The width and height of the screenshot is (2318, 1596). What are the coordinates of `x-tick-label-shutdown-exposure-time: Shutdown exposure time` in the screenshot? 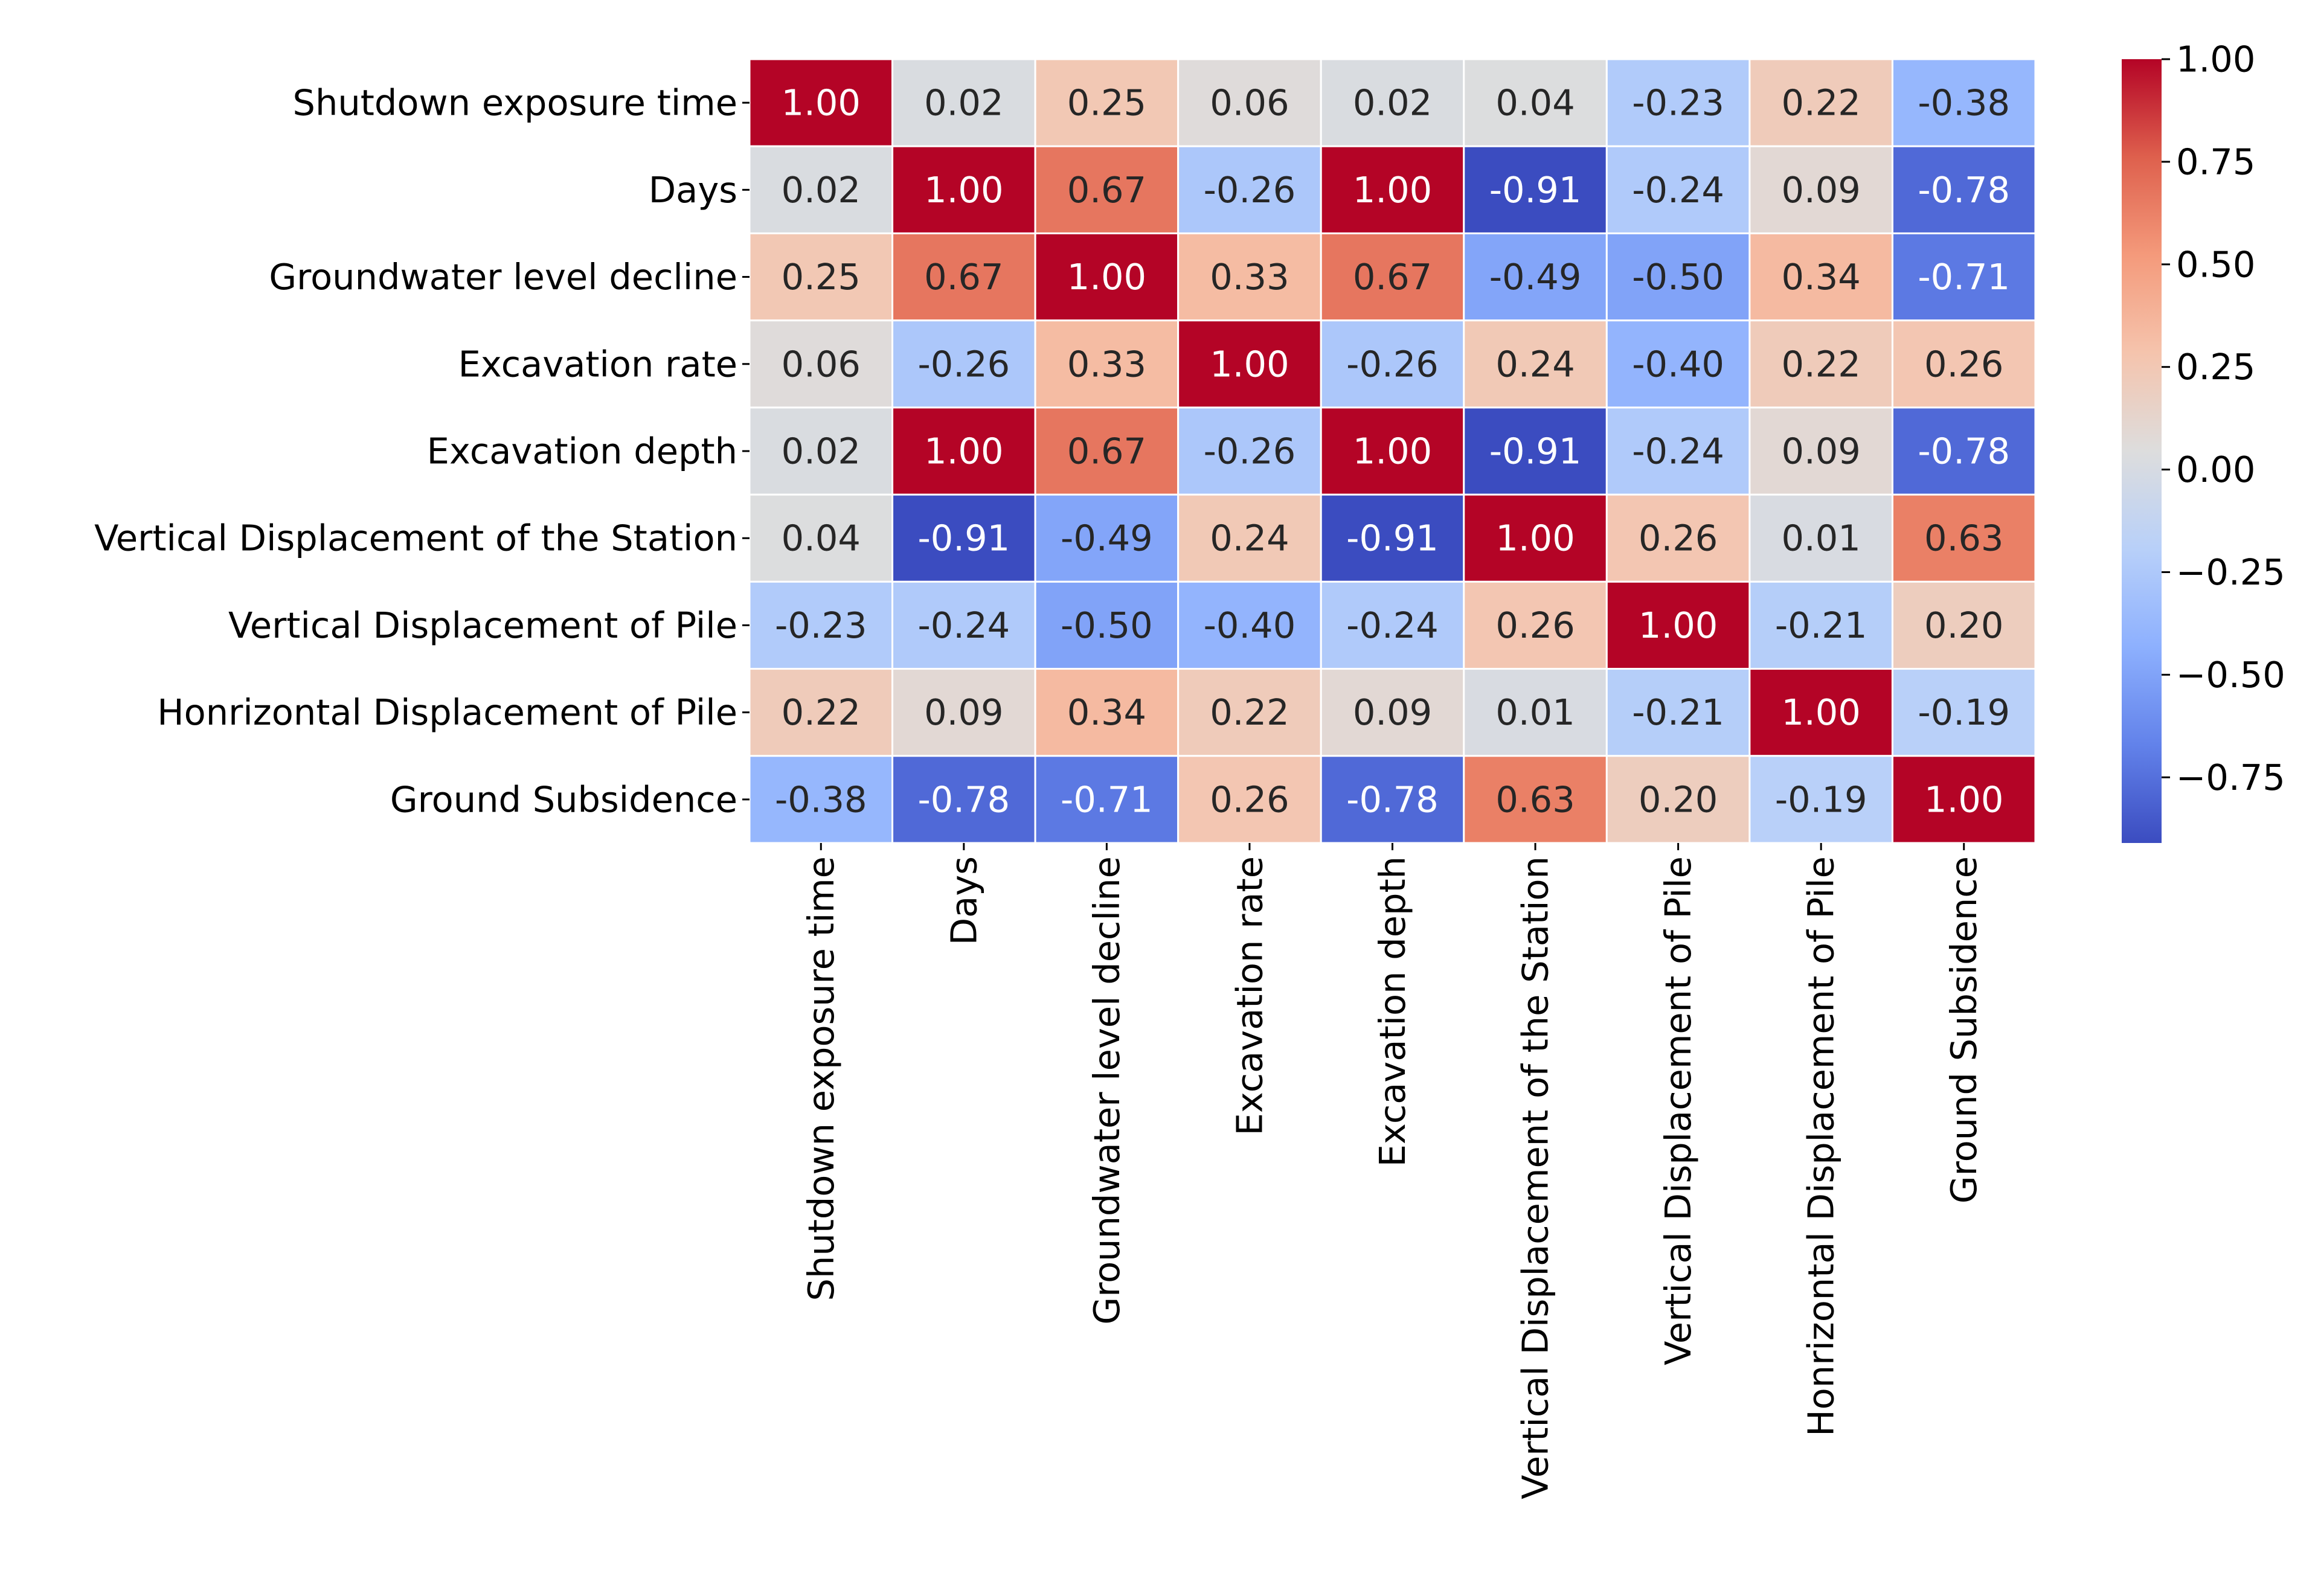 It's located at (821, 1078).